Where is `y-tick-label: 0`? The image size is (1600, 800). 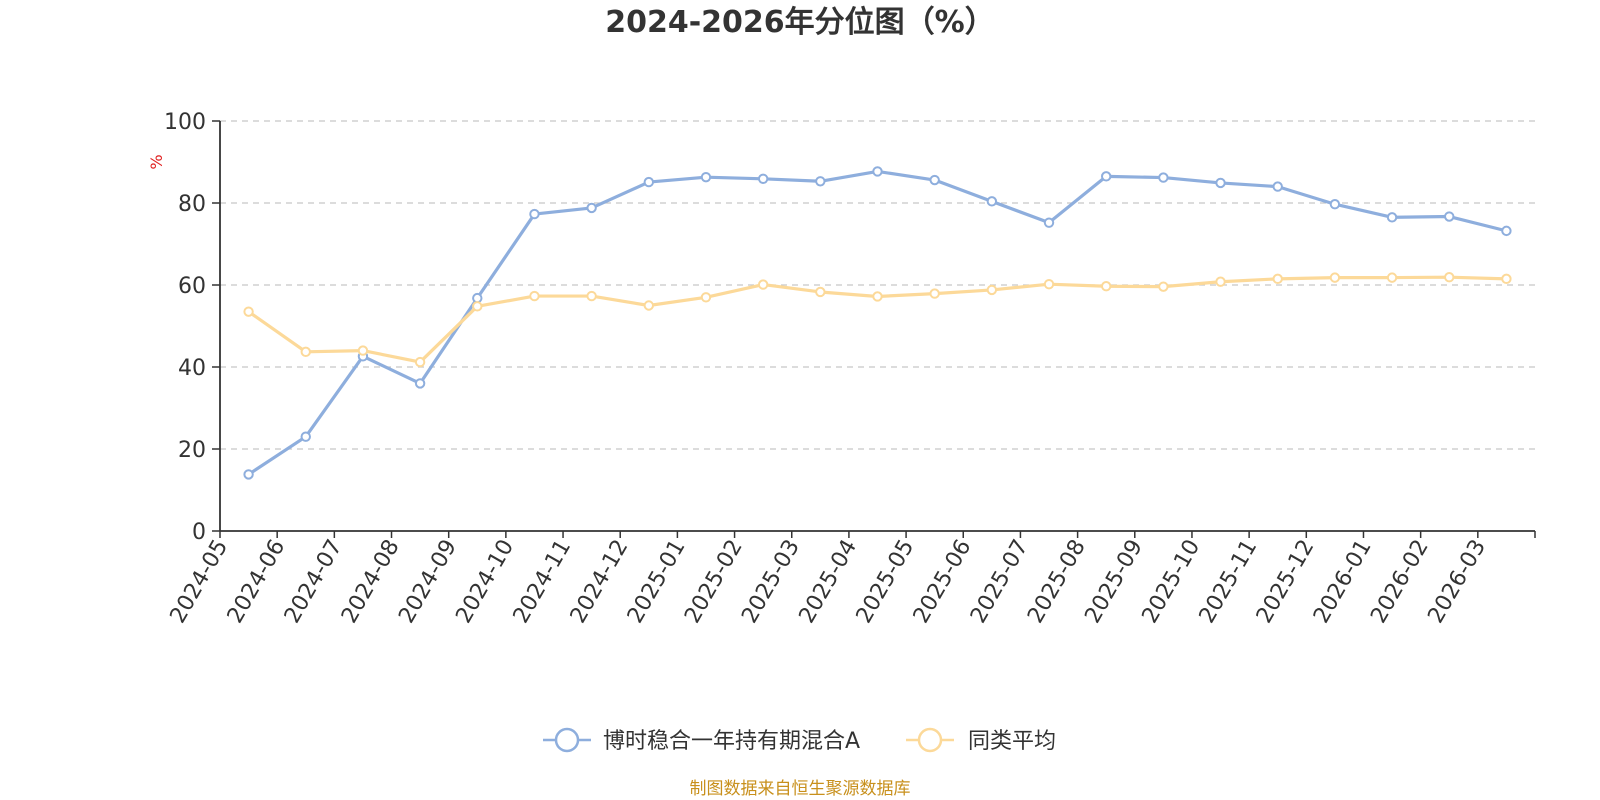 y-tick-label: 0 is located at coordinates (199, 532).